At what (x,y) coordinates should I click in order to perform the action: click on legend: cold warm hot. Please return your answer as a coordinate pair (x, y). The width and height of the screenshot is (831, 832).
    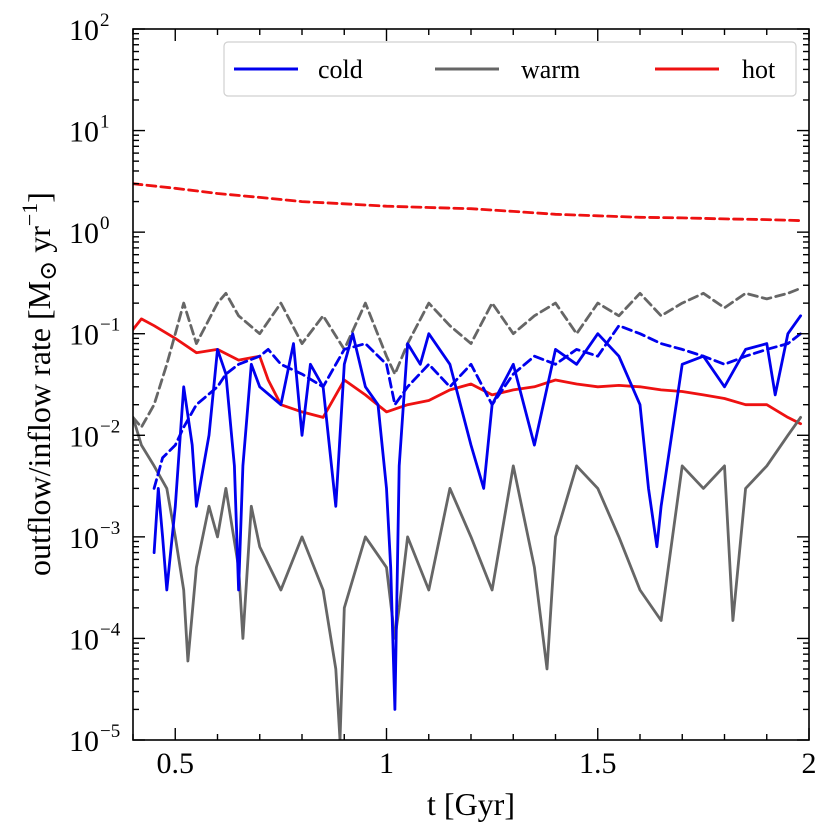
    Looking at the image, I should click on (510, 69).